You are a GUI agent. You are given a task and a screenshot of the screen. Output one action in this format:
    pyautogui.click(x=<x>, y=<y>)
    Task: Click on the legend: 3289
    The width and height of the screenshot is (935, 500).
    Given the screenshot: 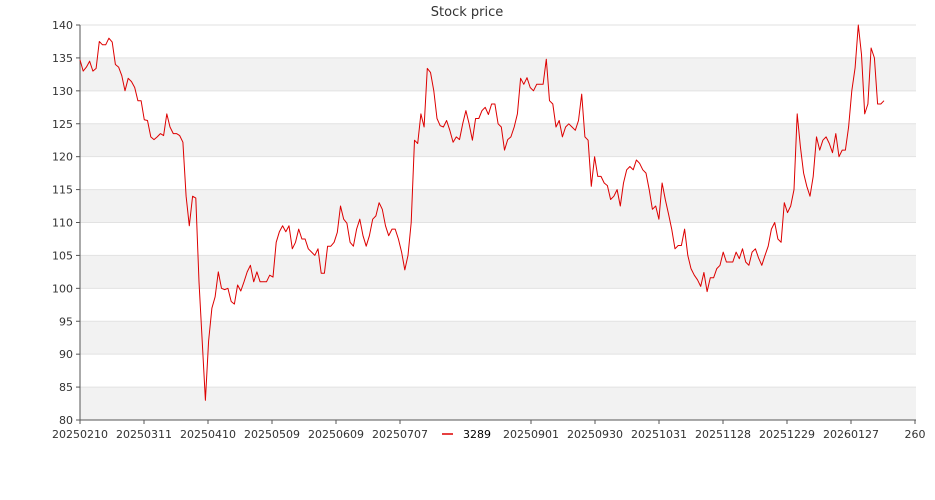 What is the action you would take?
    pyautogui.click(x=466, y=434)
    